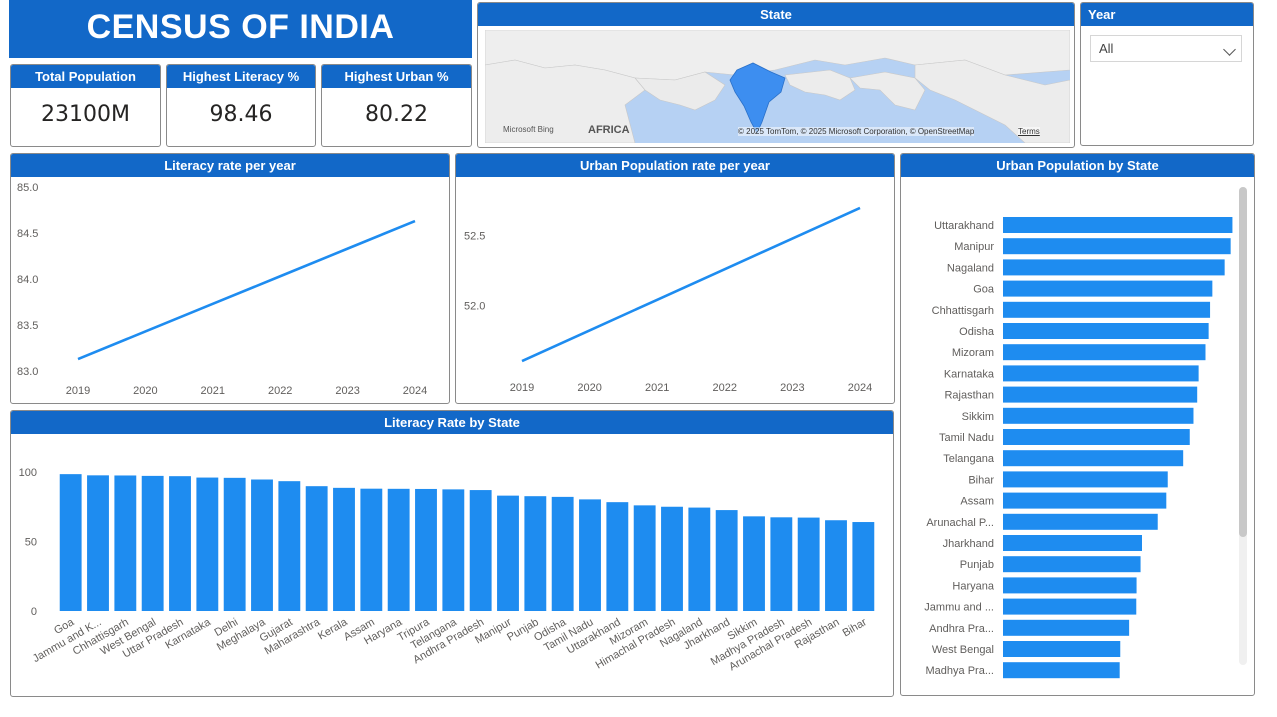 The image size is (1277, 717). I want to click on y-tick-label: 50, so click(31, 543).